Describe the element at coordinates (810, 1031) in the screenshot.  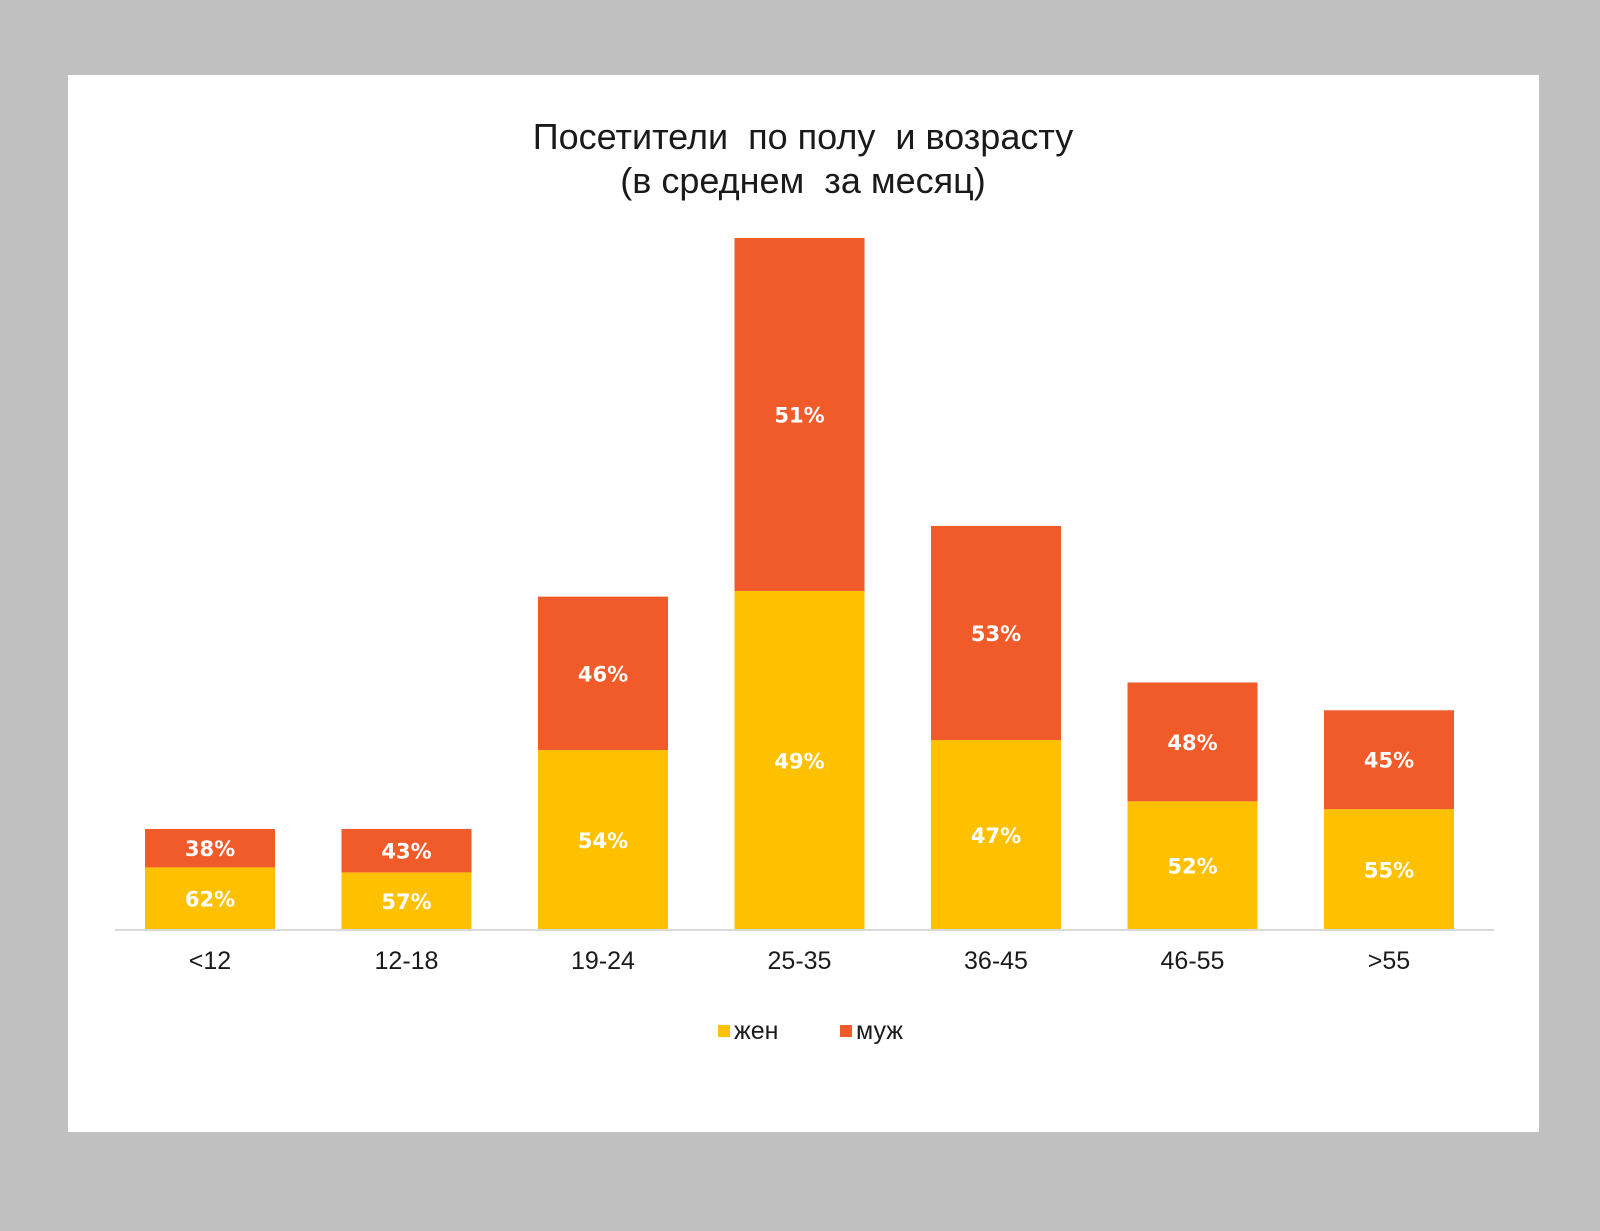
I see `legend: жен муж` at that location.